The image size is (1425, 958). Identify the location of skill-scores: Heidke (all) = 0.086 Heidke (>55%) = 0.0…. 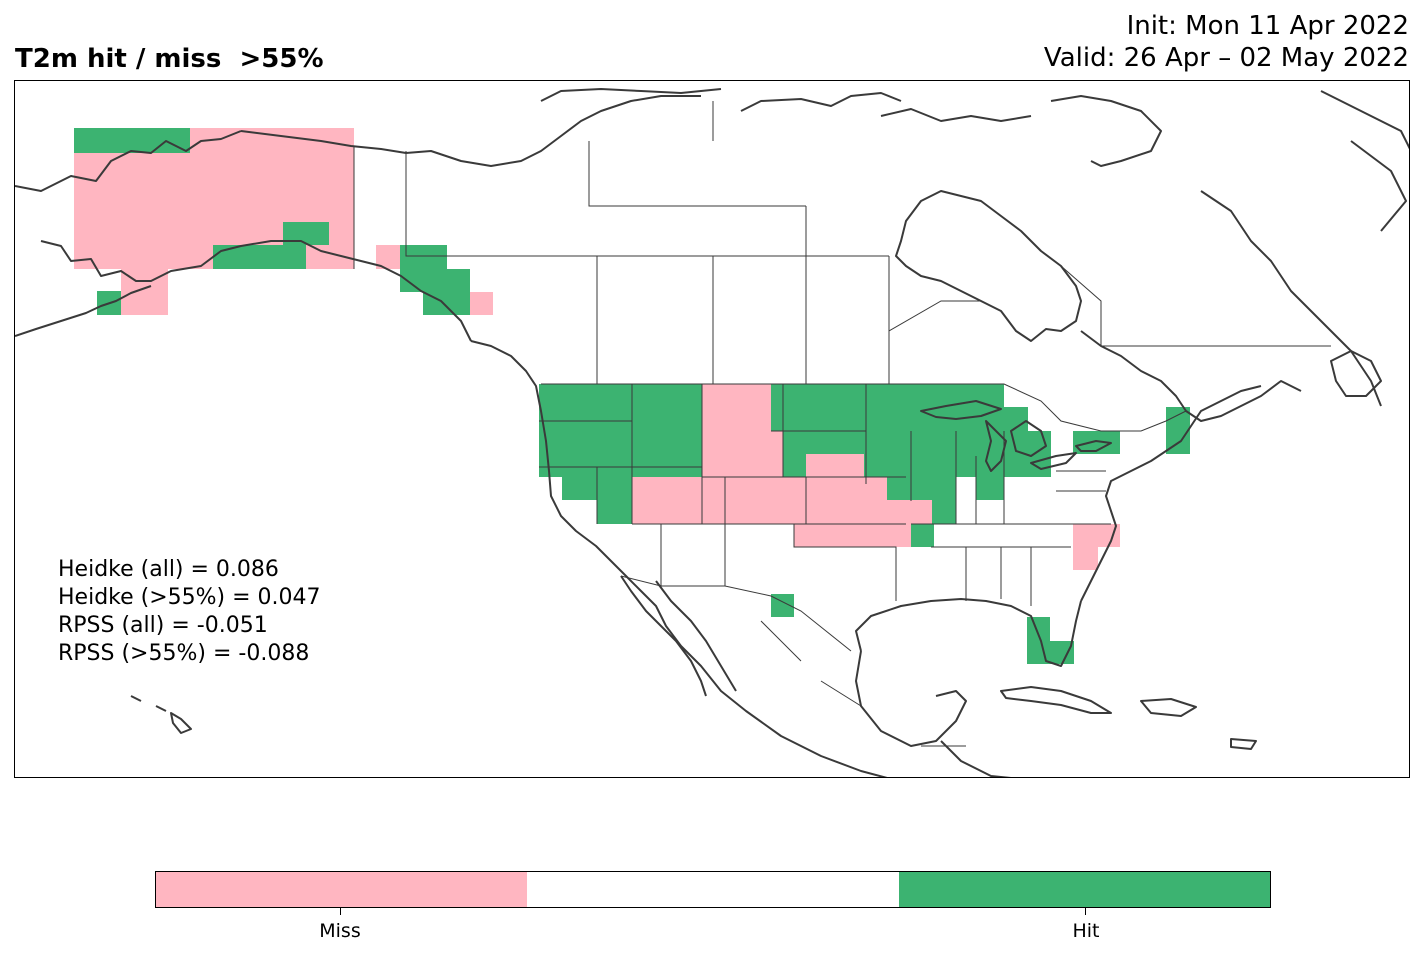
(189, 612).